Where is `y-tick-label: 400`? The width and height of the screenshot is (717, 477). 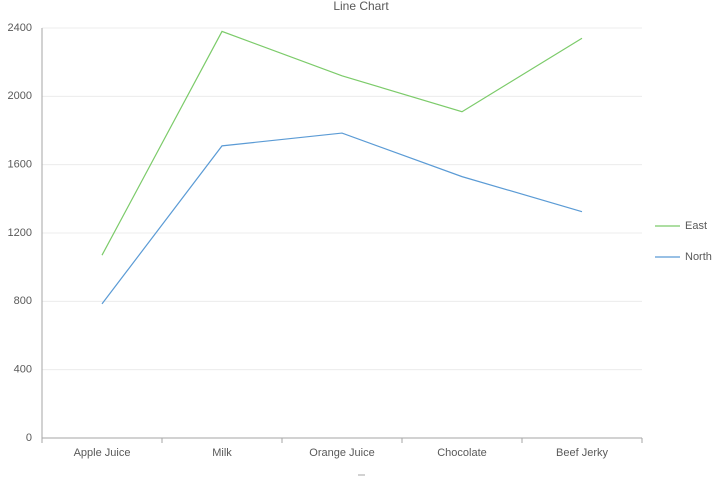 y-tick-label: 400 is located at coordinates (23, 370).